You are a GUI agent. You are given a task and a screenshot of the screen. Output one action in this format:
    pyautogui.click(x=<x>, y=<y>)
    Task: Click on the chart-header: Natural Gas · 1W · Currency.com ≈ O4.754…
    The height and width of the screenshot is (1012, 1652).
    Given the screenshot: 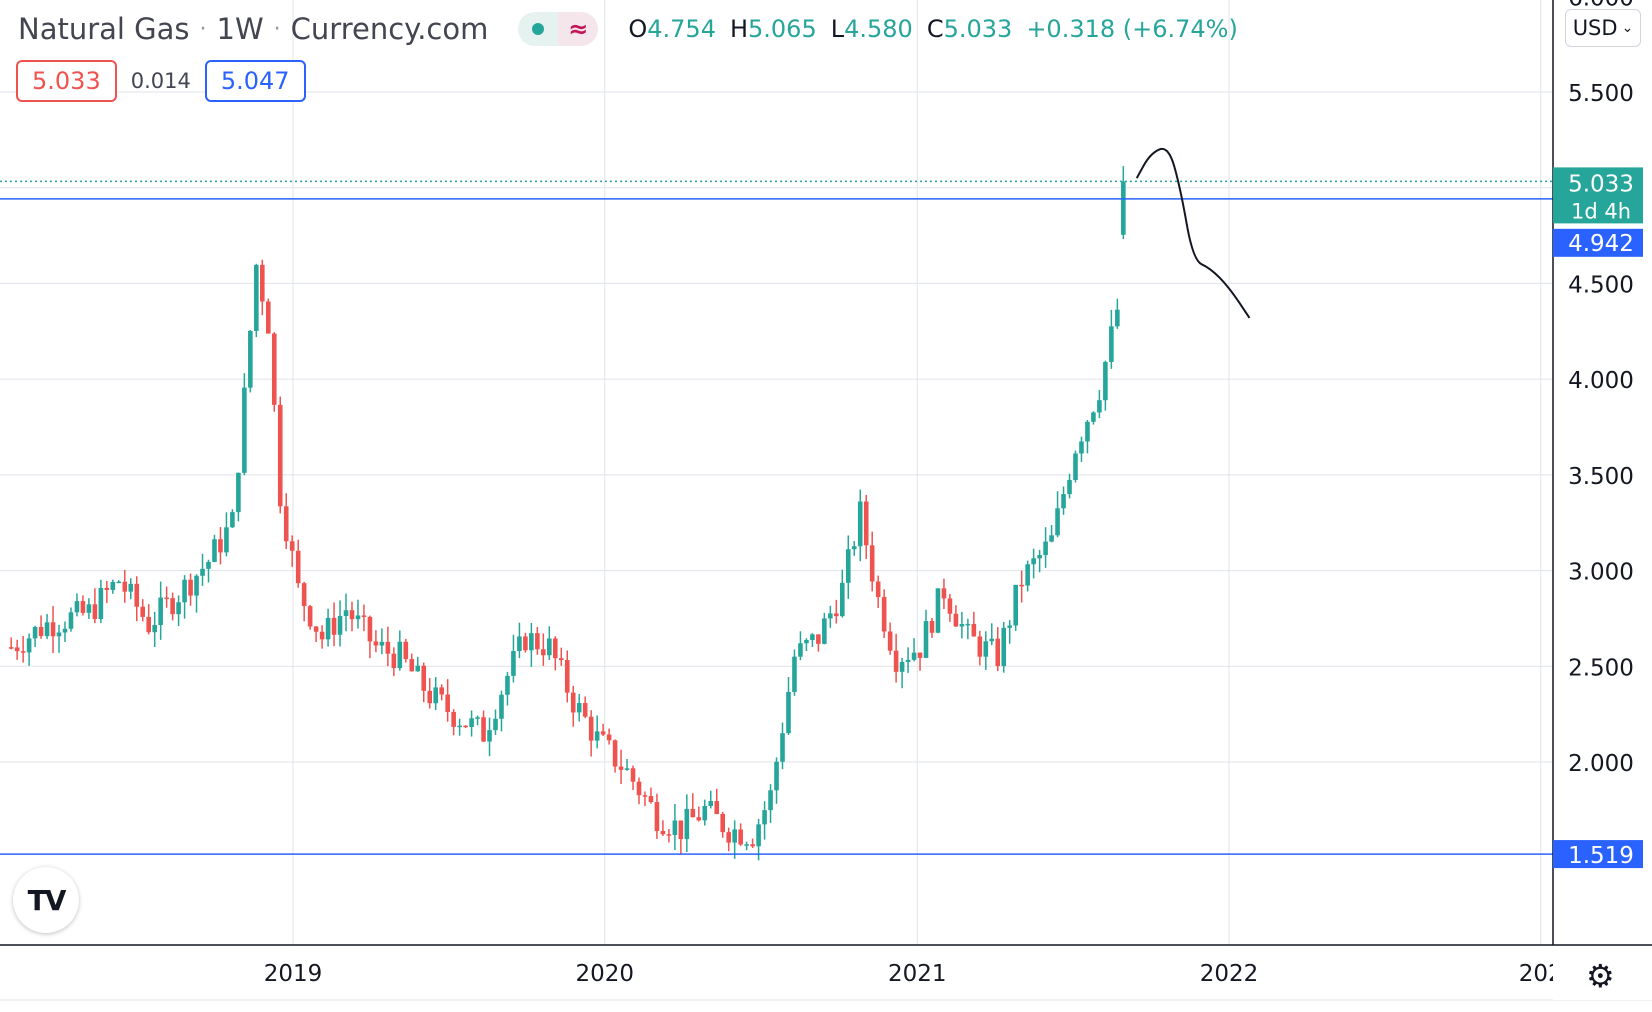 What is the action you would take?
    pyautogui.click(x=628, y=29)
    